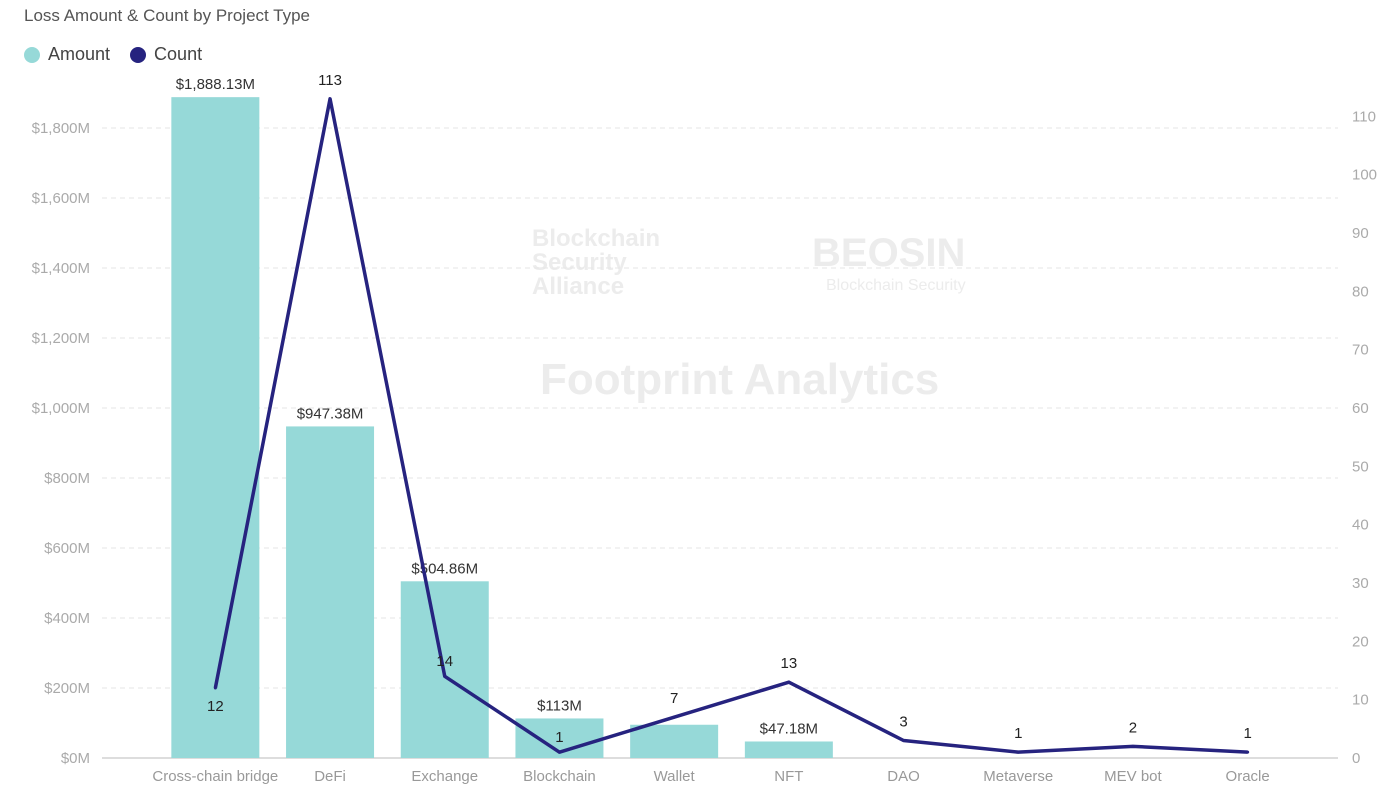 This screenshot has width=1400, height=799. What do you see at coordinates (559, 705) in the screenshot?
I see `bar-data-label: $113M` at bounding box center [559, 705].